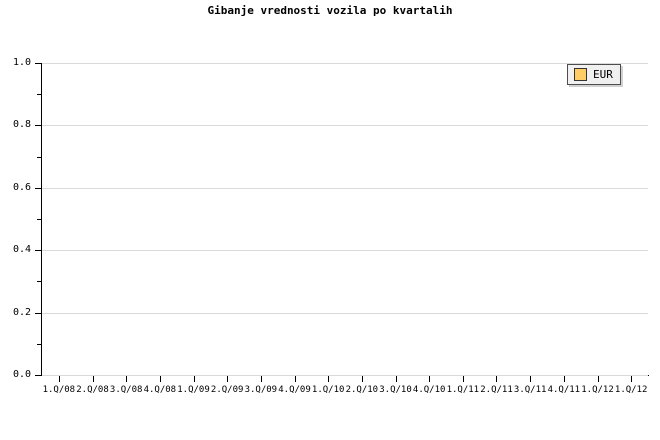 This screenshot has width=660, height=440. I want to click on x-axis-label: 1.Q/10, so click(328, 390).